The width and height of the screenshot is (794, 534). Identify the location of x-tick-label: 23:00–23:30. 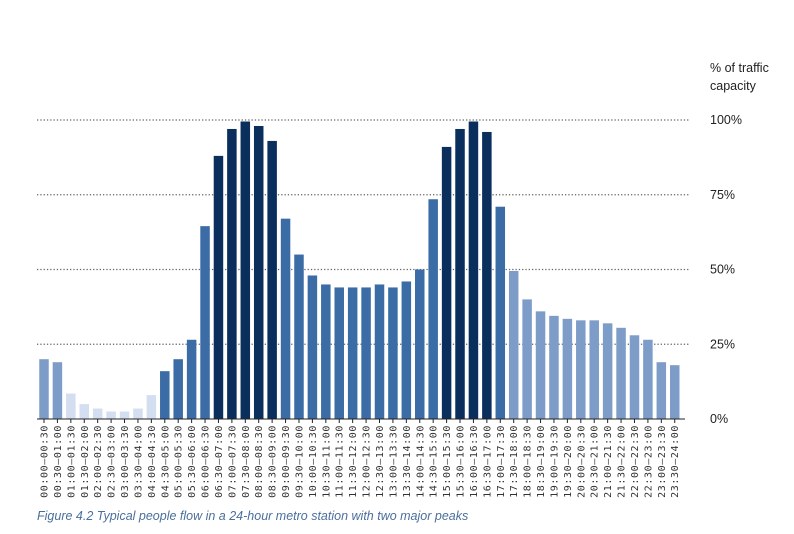
(662, 461).